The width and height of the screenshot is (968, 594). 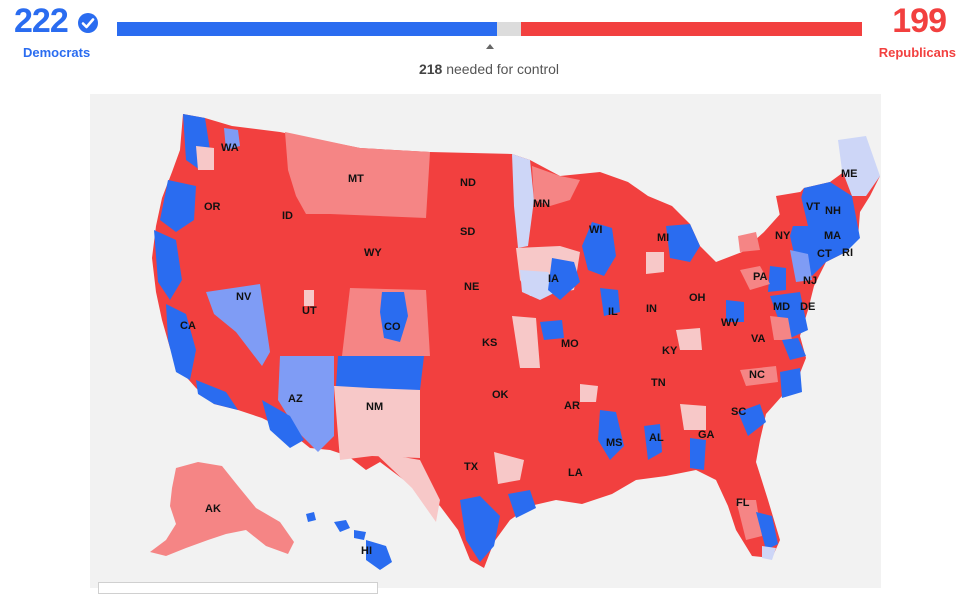 I want to click on state-label-nh: NH, so click(x=833, y=211).